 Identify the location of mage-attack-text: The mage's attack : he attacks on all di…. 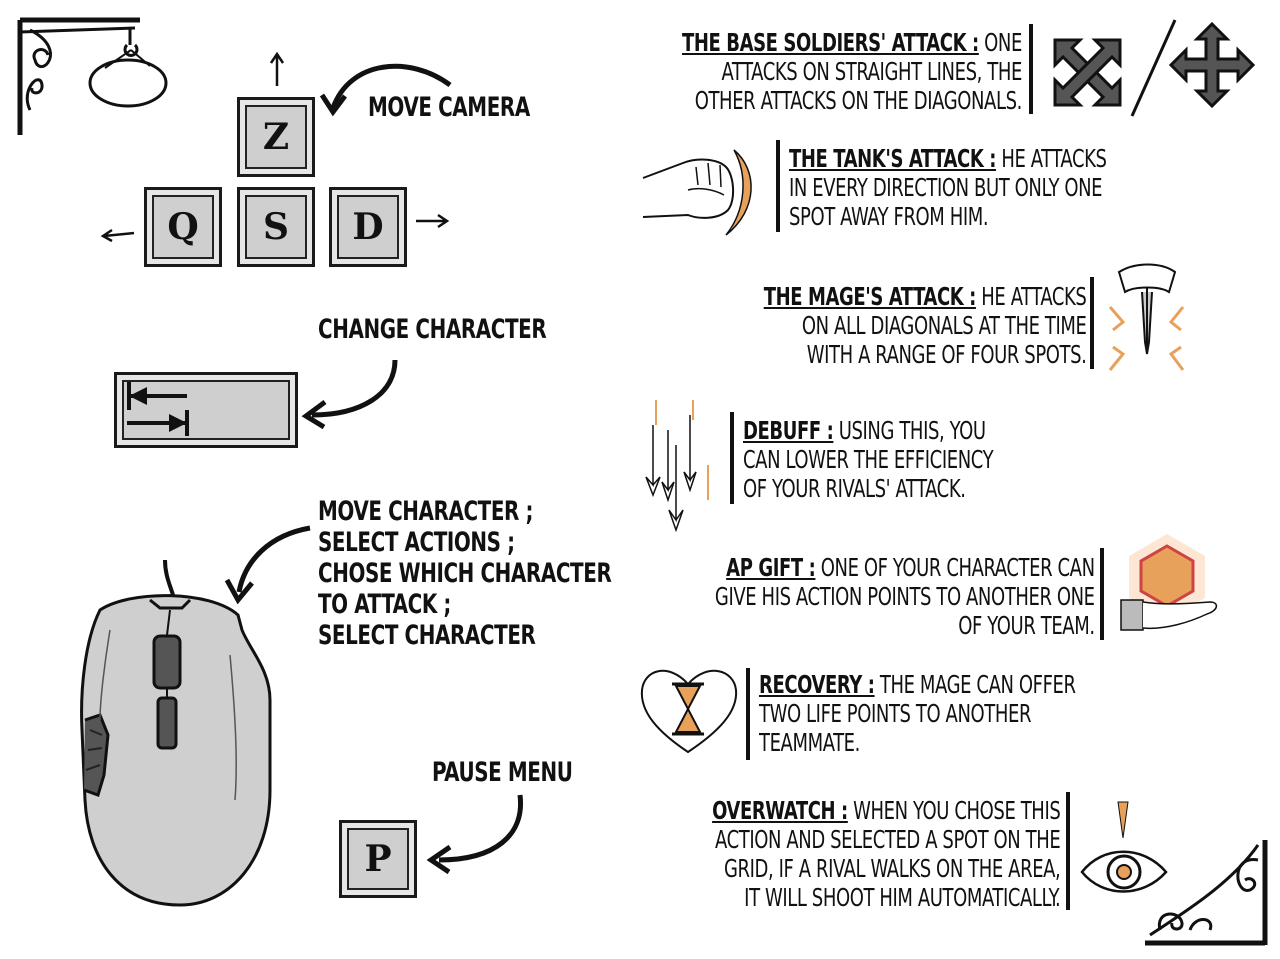
(924, 325).